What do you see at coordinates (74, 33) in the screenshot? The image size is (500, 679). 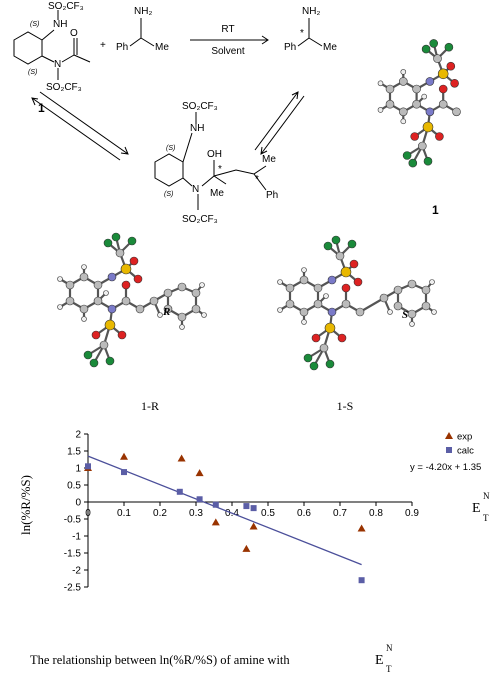 I see `atom: O` at bounding box center [74, 33].